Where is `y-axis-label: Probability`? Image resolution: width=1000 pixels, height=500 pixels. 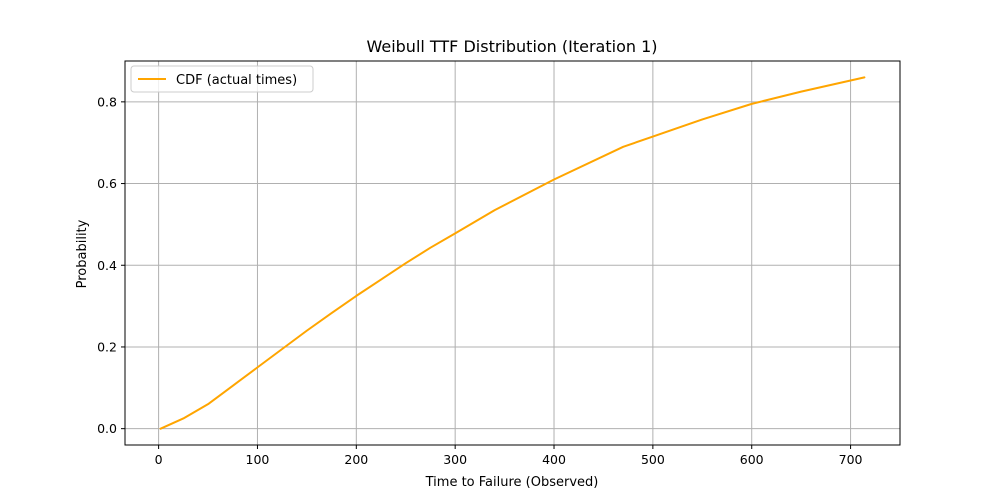 y-axis-label: Probability is located at coordinates (82, 253).